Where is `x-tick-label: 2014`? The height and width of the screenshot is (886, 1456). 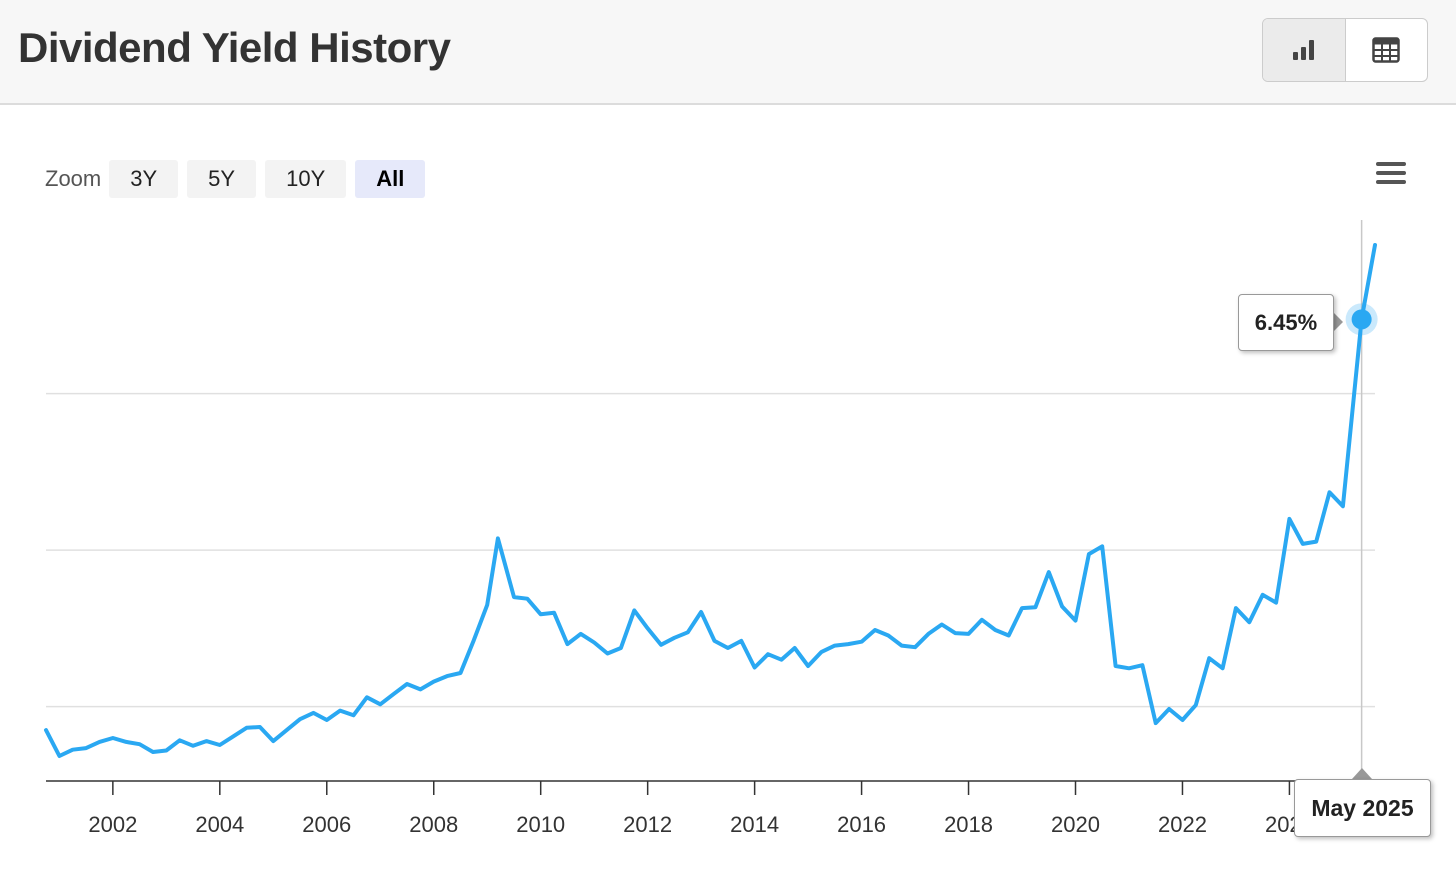
x-tick-label: 2014 is located at coordinates (754, 824).